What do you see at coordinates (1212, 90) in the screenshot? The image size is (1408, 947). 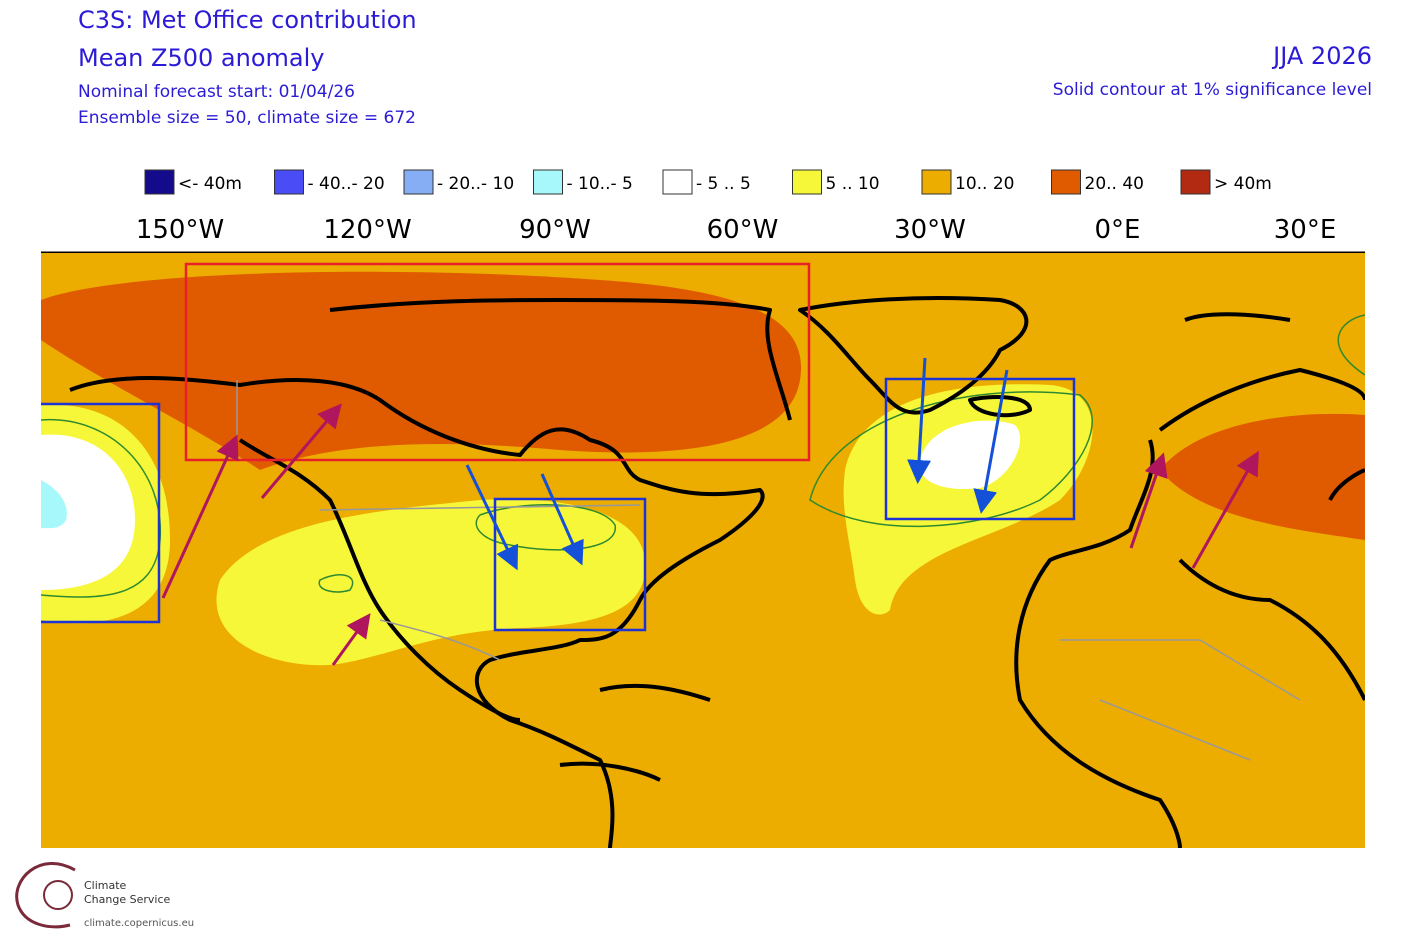 I see `significance-note: Solid contour at 1% significance level` at bounding box center [1212, 90].